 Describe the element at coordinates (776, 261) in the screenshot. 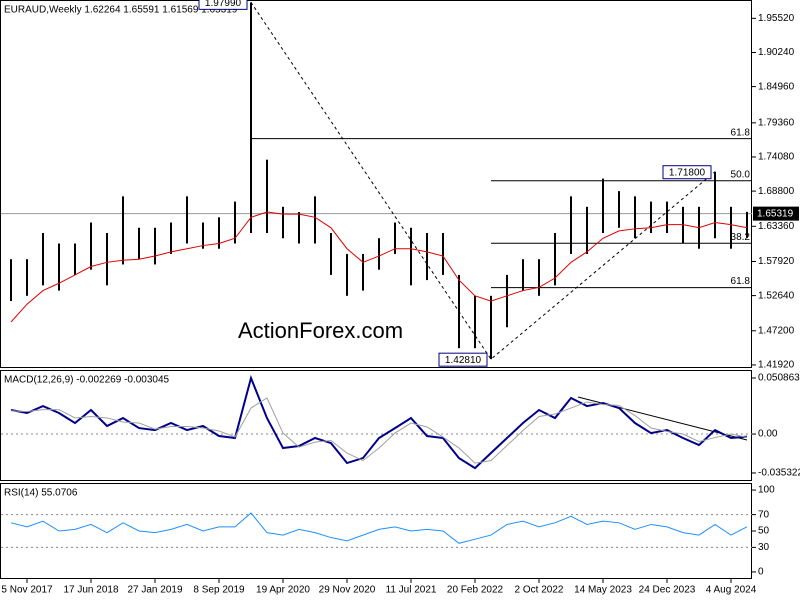

I see `y-tick-label: 1.57920` at that location.